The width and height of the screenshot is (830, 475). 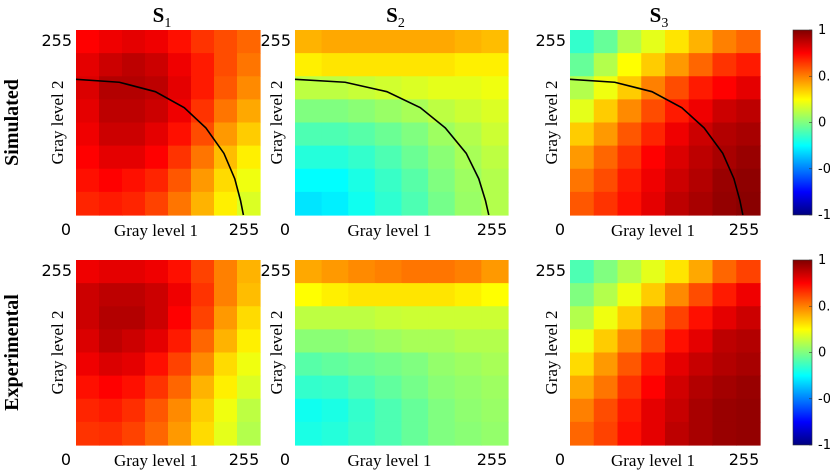 What do you see at coordinates (384, 365) in the screenshot?
I see `heatmap-panel: 0 255 255 Gray level 1 Gray level 2` at bounding box center [384, 365].